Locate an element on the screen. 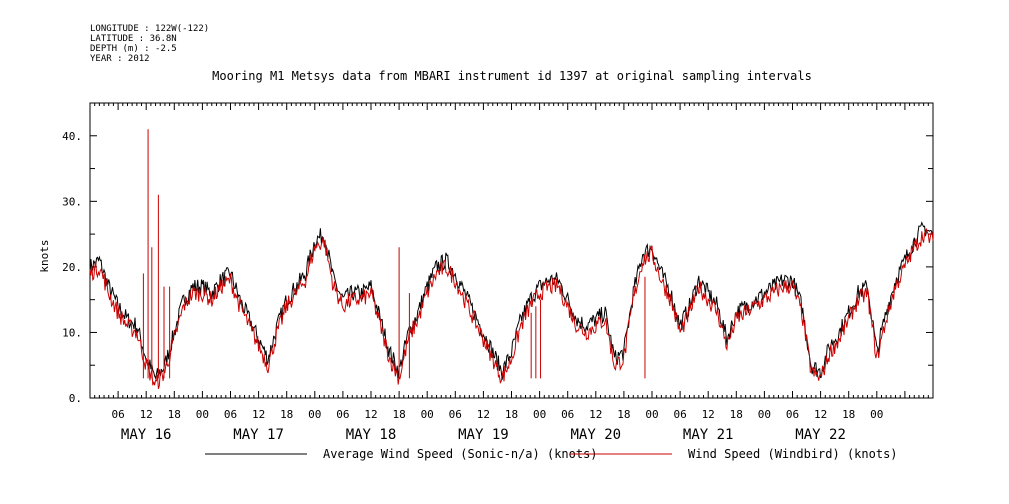  meta-year: YEAR : 2012 is located at coordinates (120, 59).